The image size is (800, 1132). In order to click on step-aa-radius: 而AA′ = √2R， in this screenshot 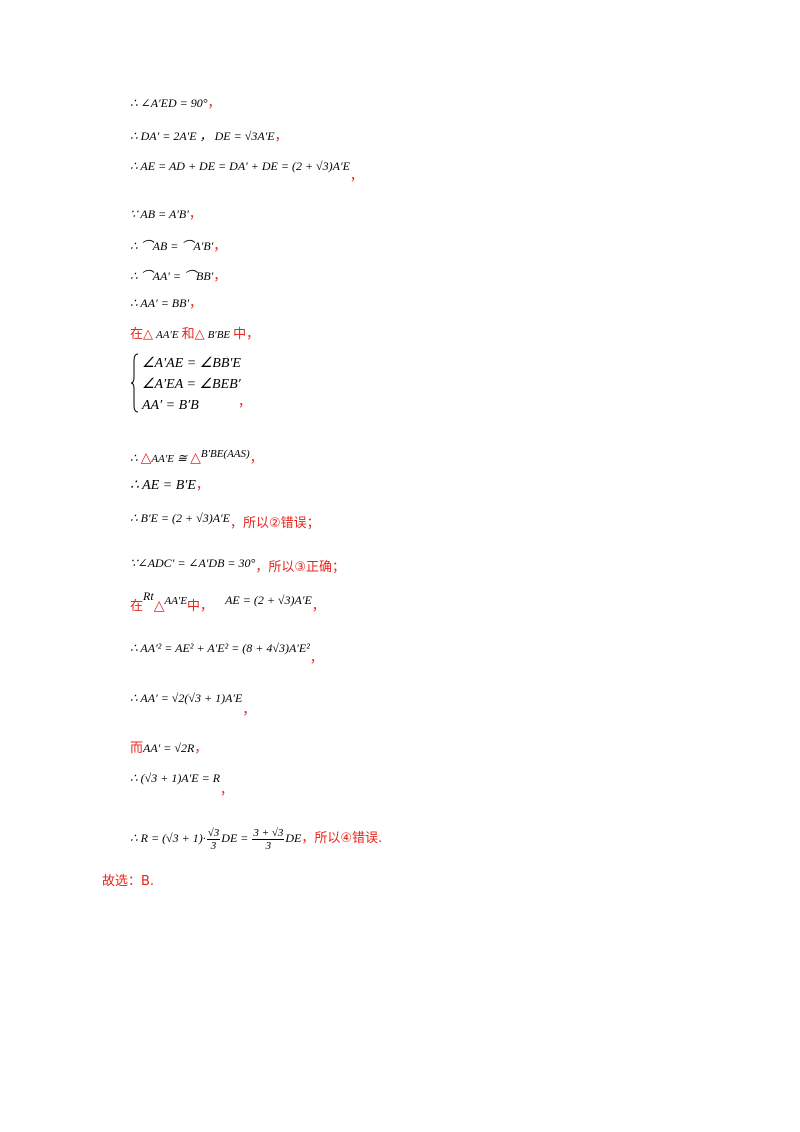, I will do `click(169, 748)`.